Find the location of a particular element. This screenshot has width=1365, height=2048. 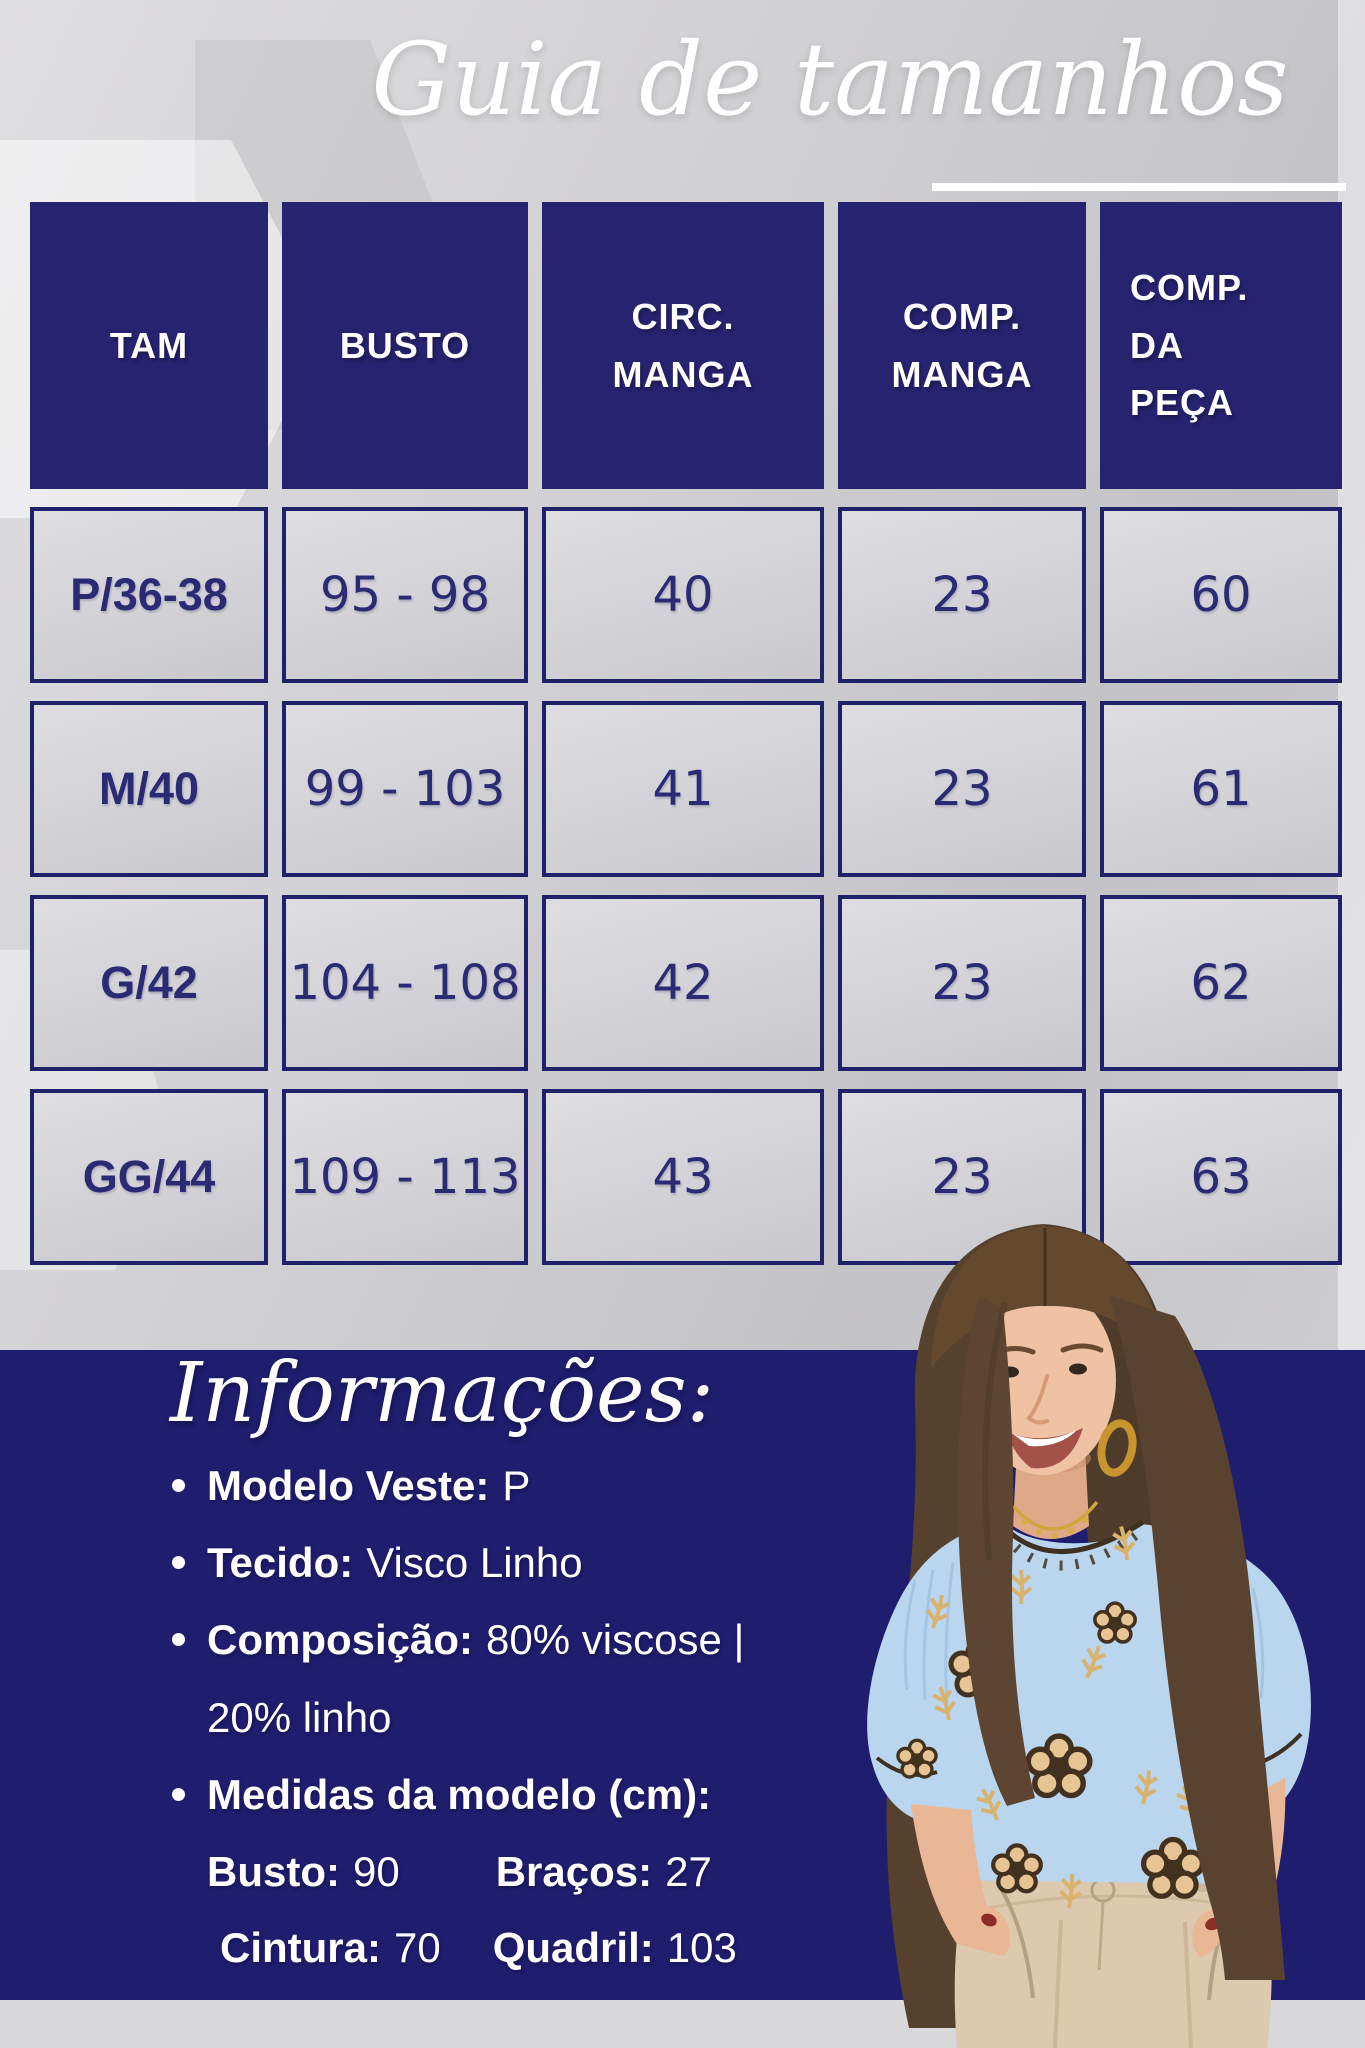

table-cell: 42 is located at coordinates (683, 983).